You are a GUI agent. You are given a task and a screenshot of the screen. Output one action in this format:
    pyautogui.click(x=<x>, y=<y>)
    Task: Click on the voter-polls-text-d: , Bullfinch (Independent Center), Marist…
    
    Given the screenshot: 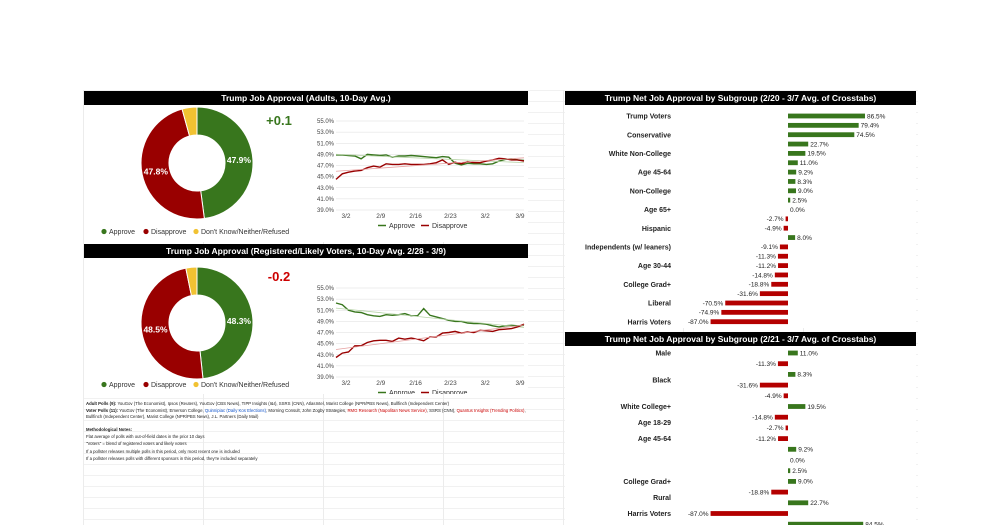 What is the action you would take?
    pyautogui.click(x=306, y=413)
    